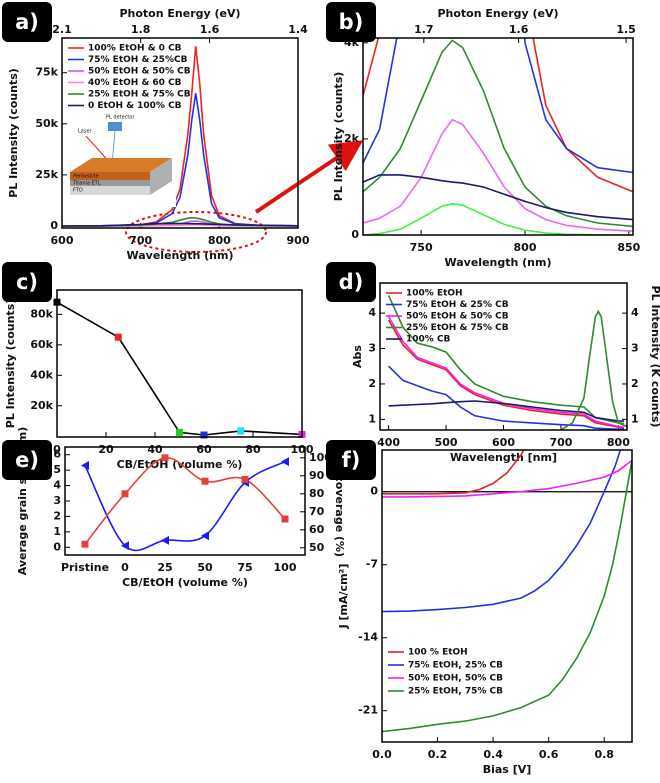 The width and height of the screenshot is (660, 783). What do you see at coordinates (626, 29) in the screenshot?
I see `x2-tick-label: 1.5` at bounding box center [626, 29].